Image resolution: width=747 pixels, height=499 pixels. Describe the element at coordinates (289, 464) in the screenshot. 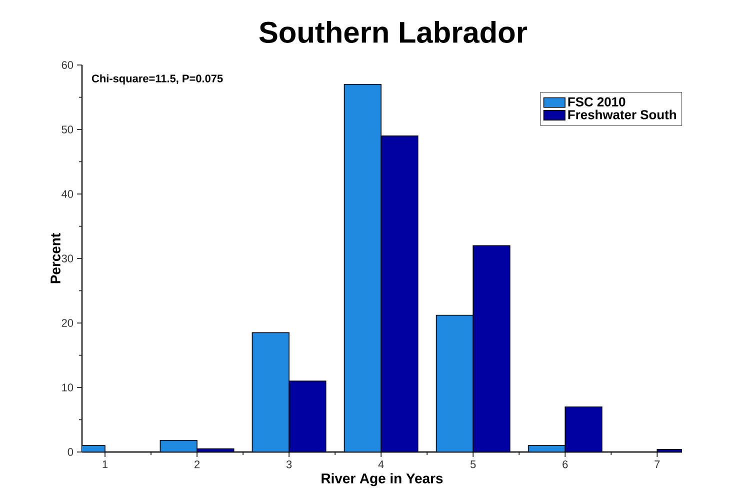

I see `x-tick-label: 3` at that location.